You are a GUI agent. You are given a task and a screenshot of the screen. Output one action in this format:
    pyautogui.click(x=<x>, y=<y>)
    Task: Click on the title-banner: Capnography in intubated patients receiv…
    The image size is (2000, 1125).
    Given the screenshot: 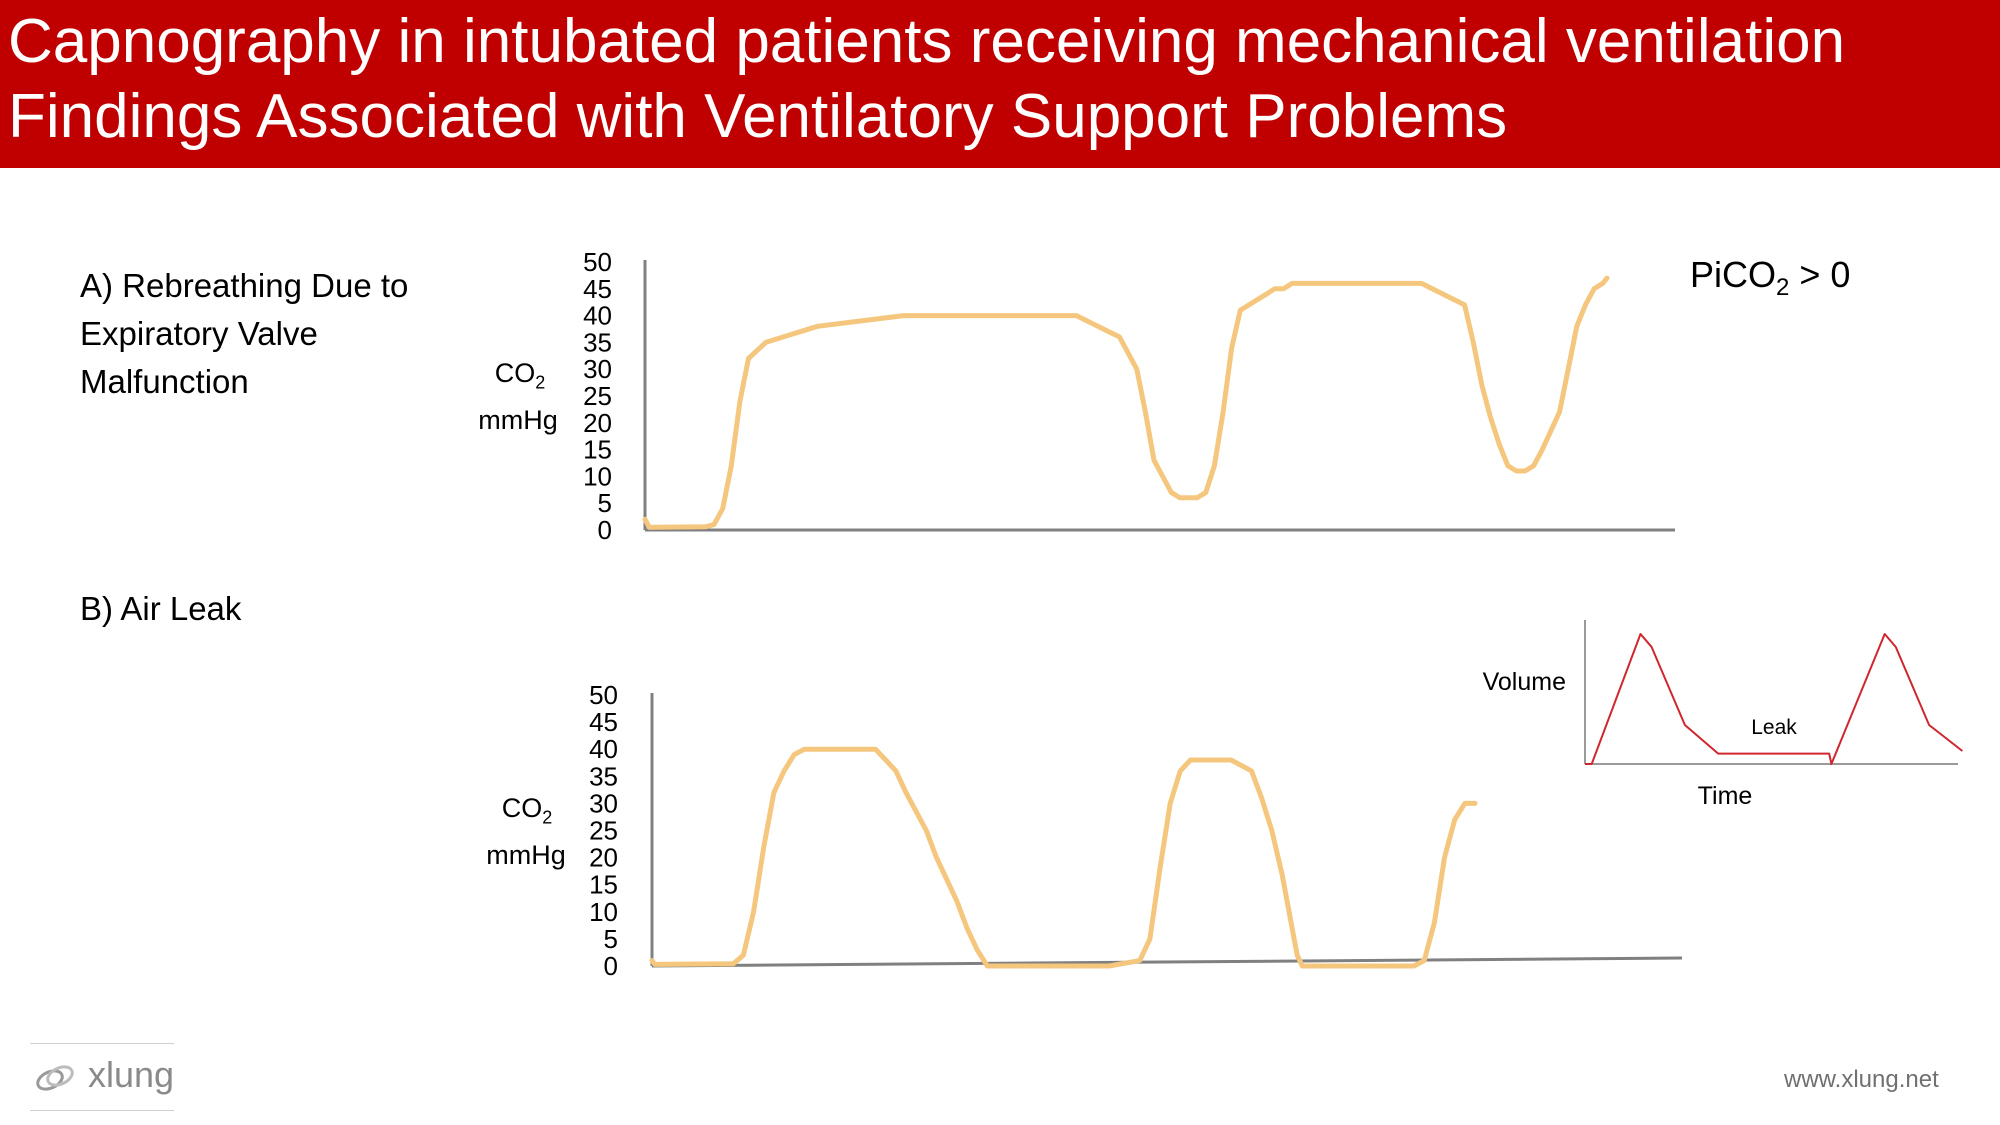 What is the action you would take?
    pyautogui.click(x=1000, y=84)
    